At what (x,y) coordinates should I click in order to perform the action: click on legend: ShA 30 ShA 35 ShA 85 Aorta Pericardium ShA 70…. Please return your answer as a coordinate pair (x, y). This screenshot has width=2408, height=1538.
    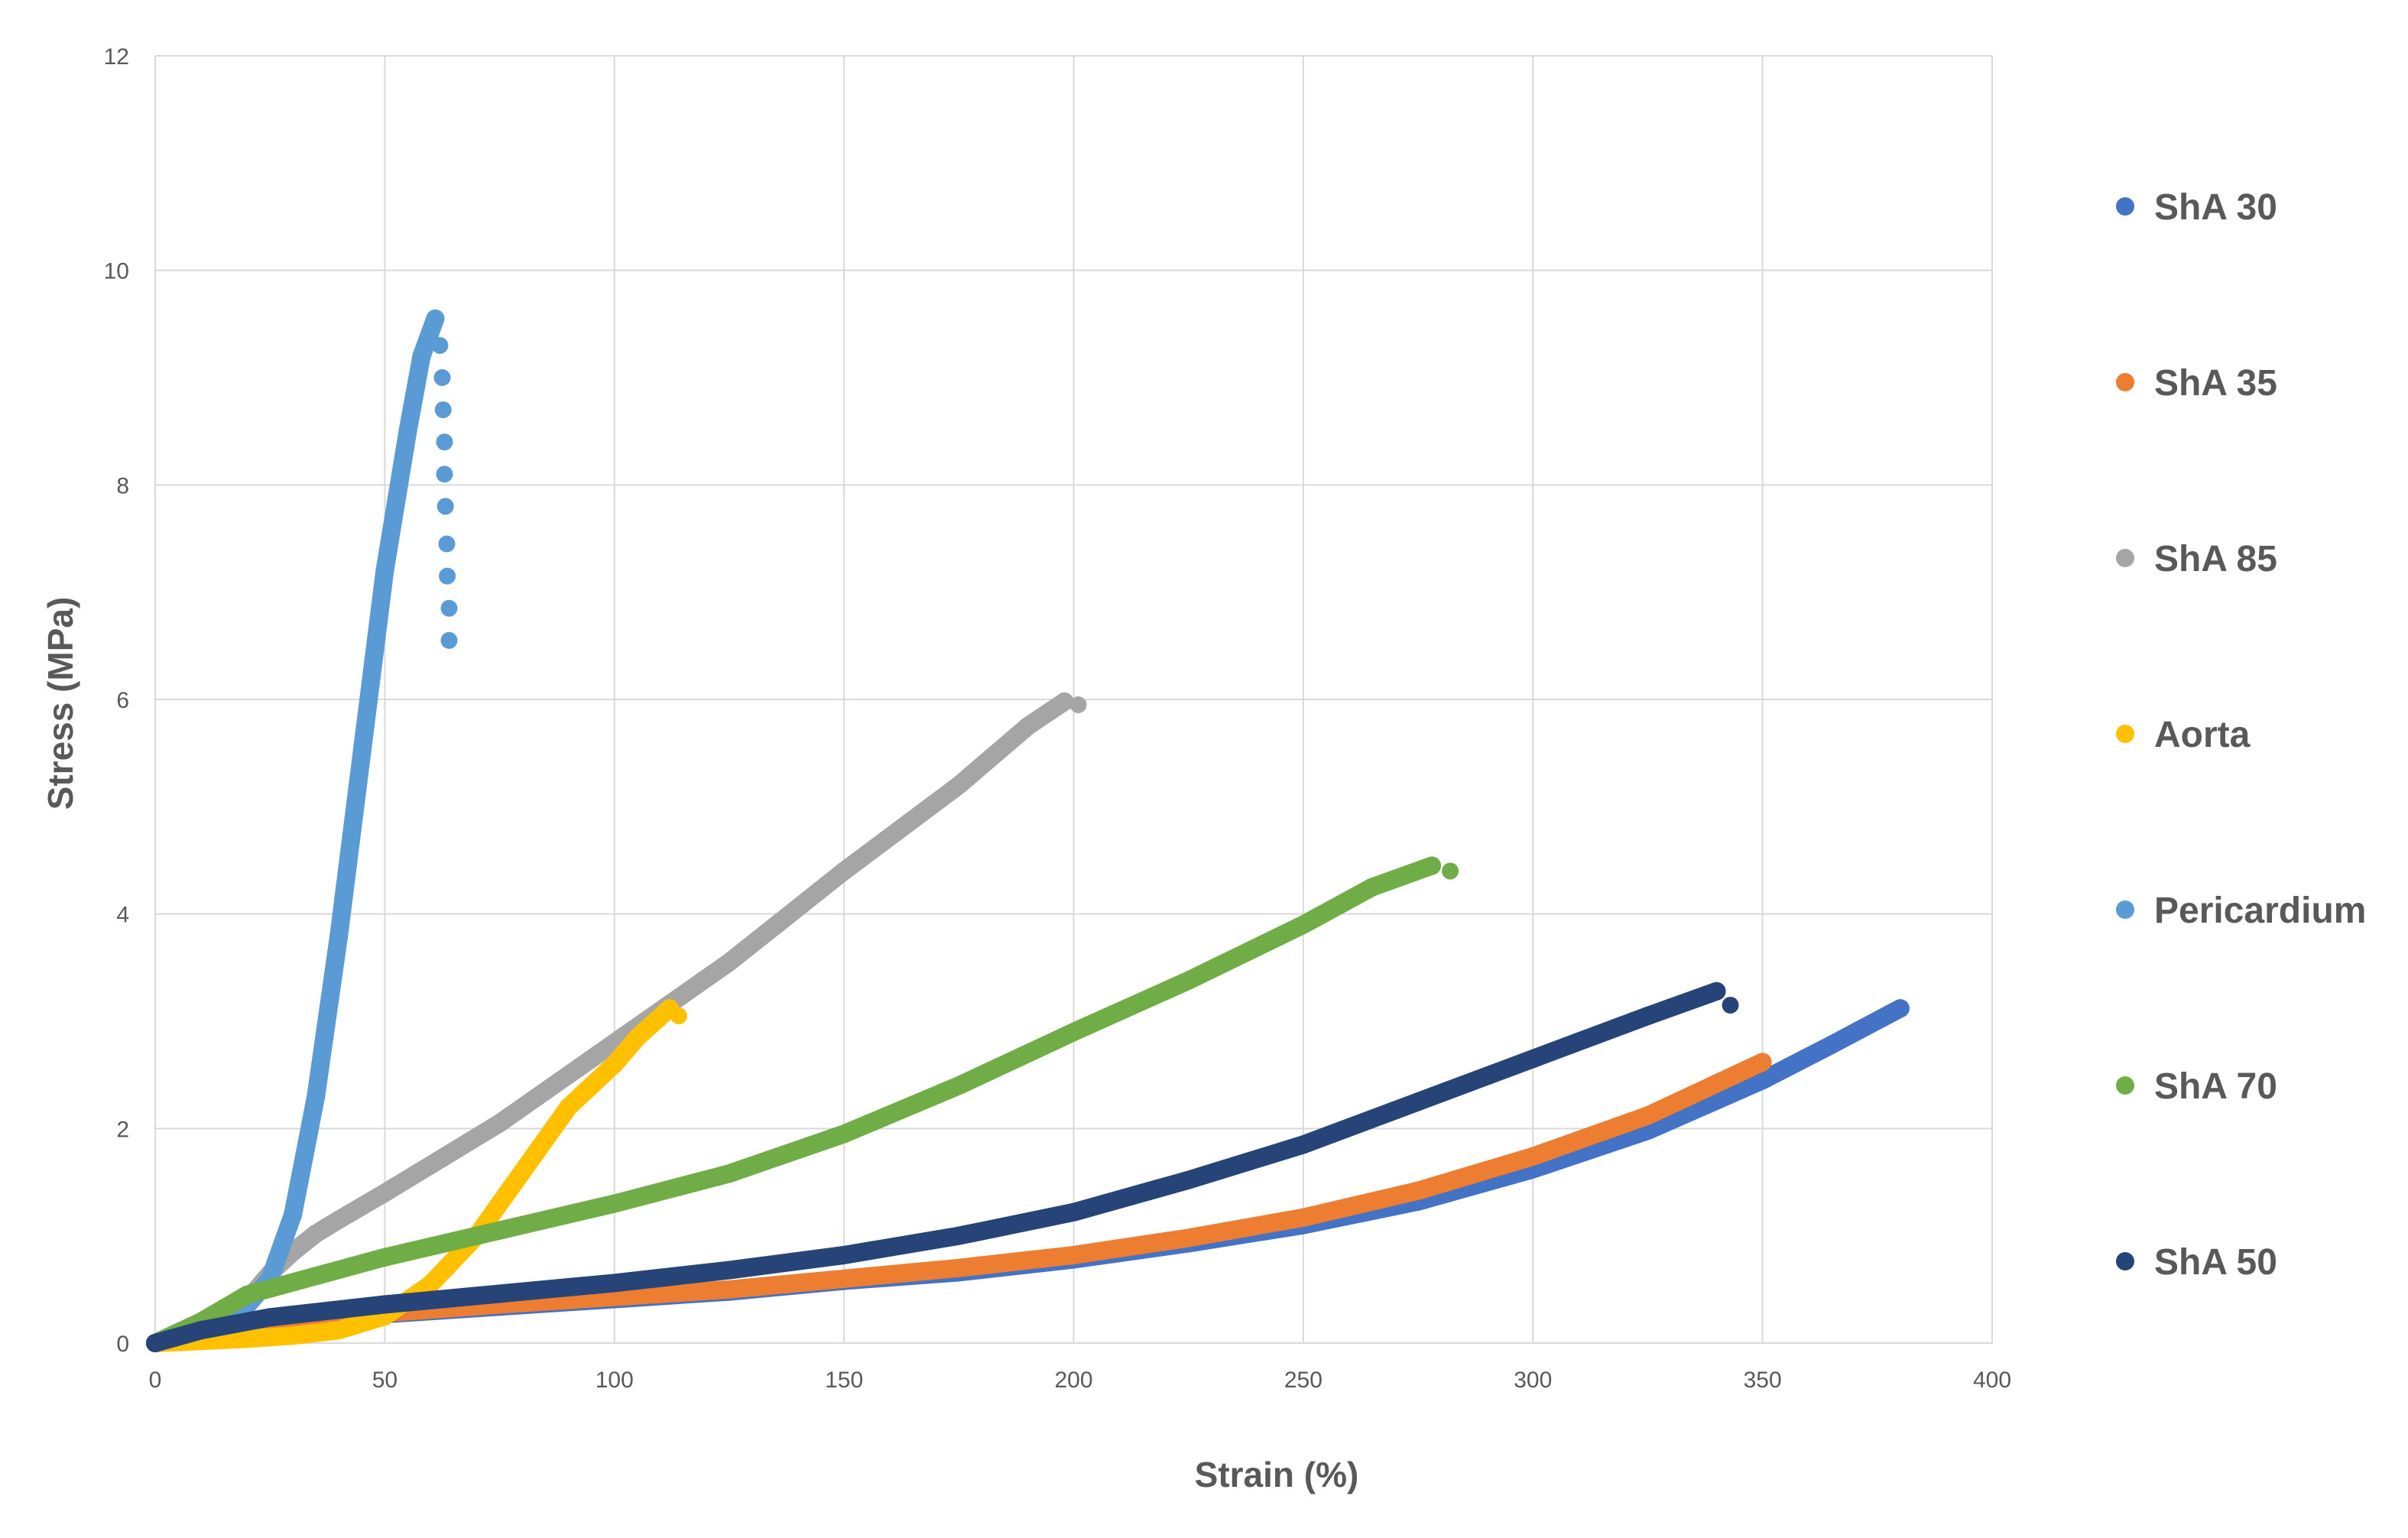
    Looking at the image, I should click on (2241, 735).